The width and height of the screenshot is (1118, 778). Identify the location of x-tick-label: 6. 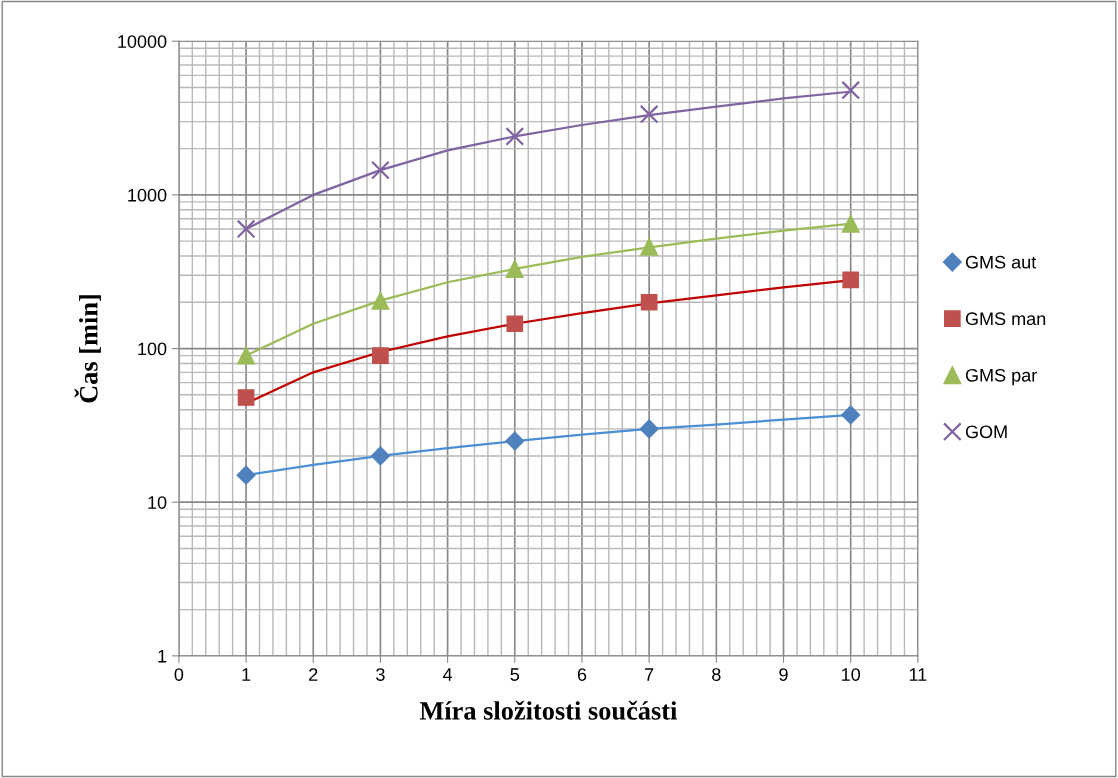
(582, 674).